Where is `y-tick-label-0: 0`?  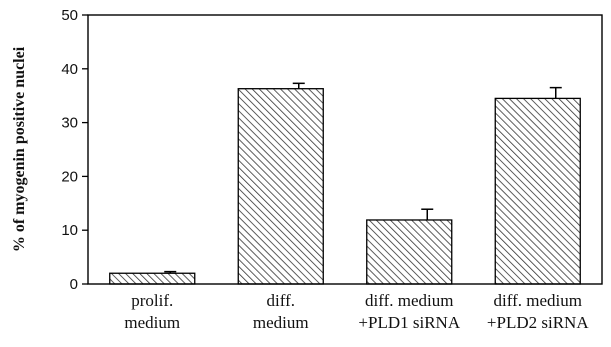
y-tick-label-0: 0 is located at coordinates (74, 284).